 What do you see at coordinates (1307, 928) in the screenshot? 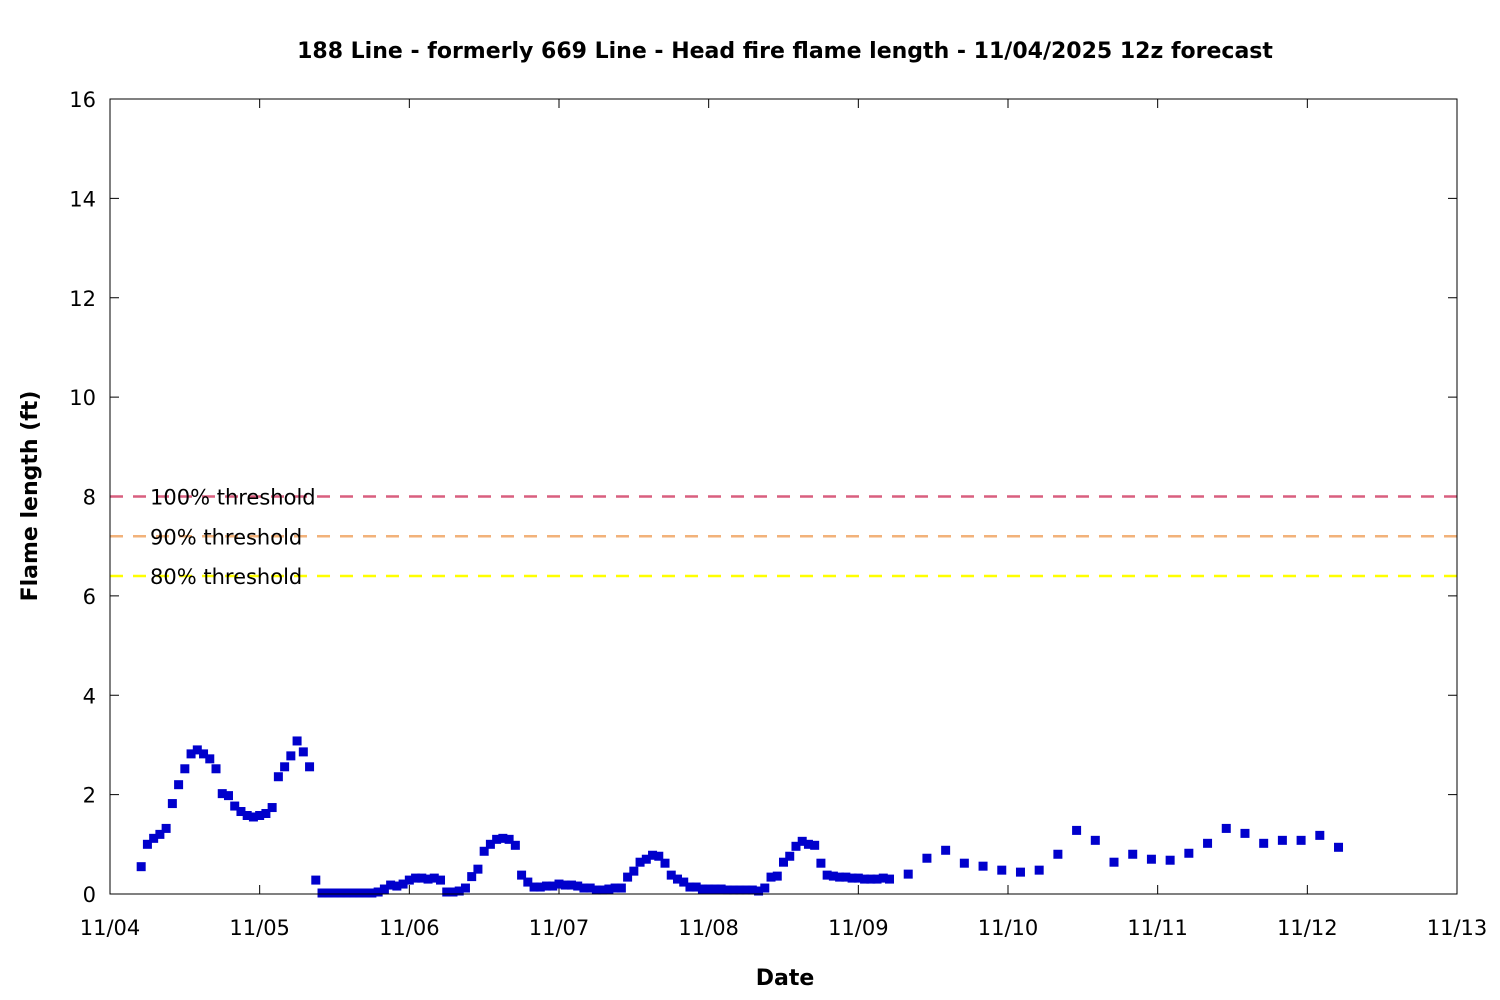
I see `x-tick-label: 11/12` at bounding box center [1307, 928].